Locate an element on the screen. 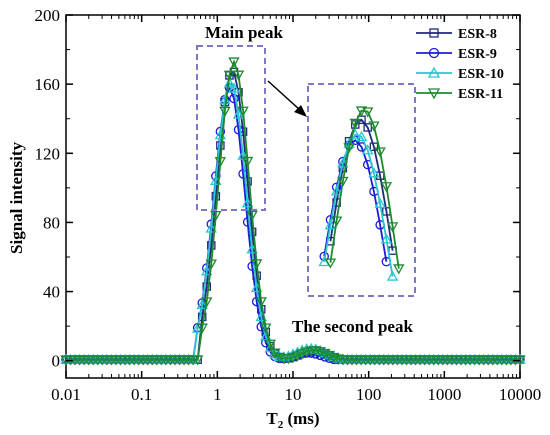 Image resolution: width=550 pixels, height=435 pixels. legend-item-esr-8: ESR-8 is located at coordinates (456, 34).